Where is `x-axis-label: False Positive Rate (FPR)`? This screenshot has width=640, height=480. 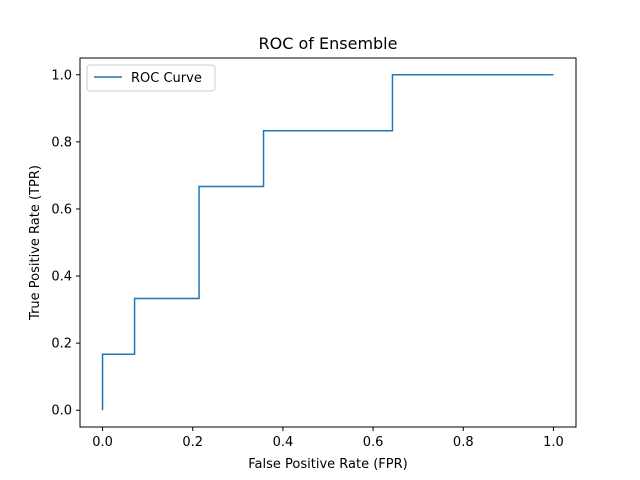
x-axis-label: False Positive Rate (FPR) is located at coordinates (327, 464).